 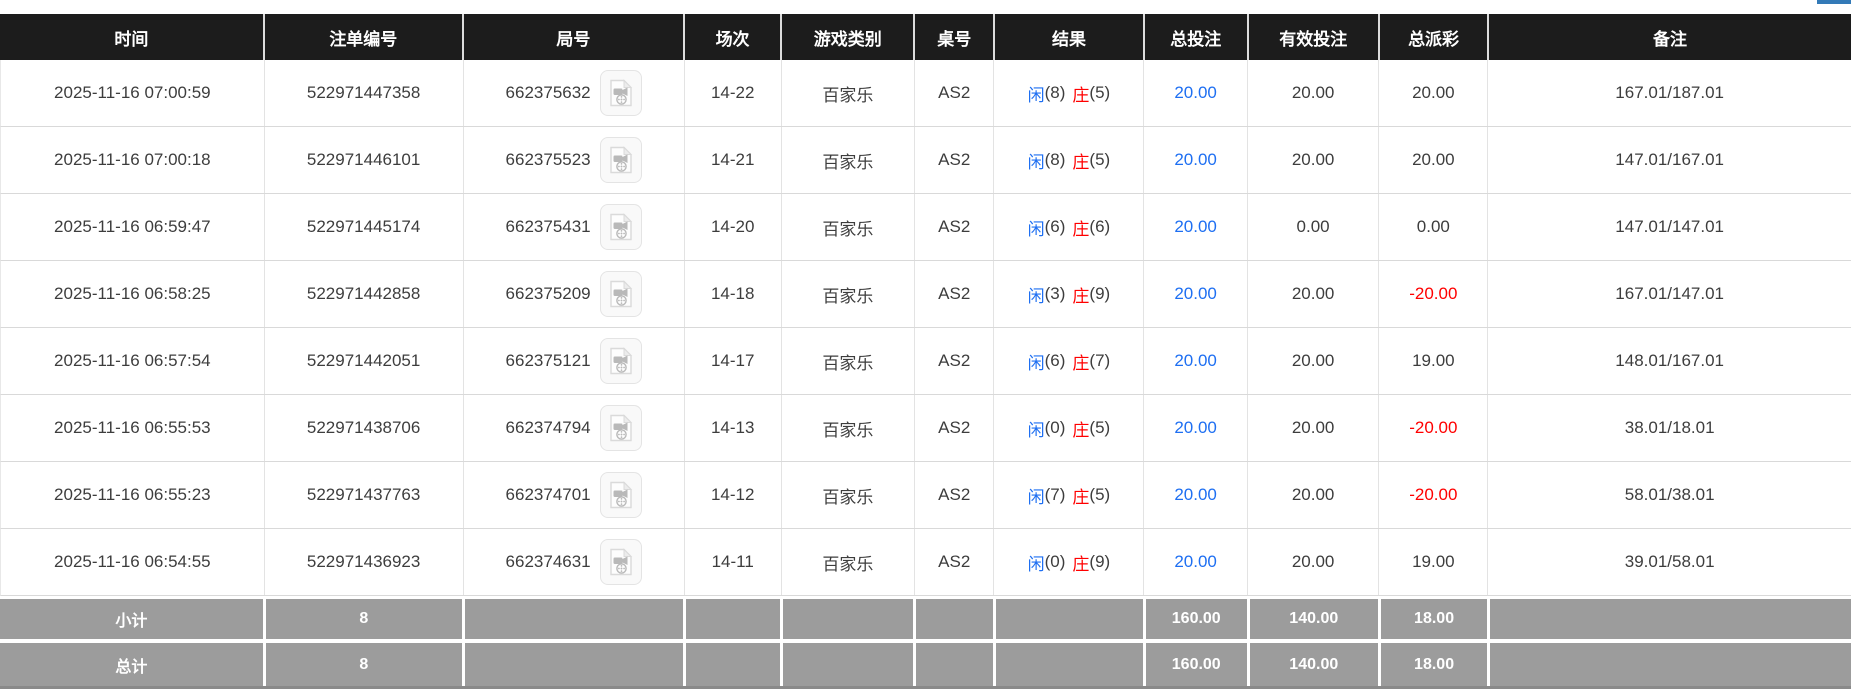 I want to click on cell-bet-id: 522971445174, so click(x=363, y=227).